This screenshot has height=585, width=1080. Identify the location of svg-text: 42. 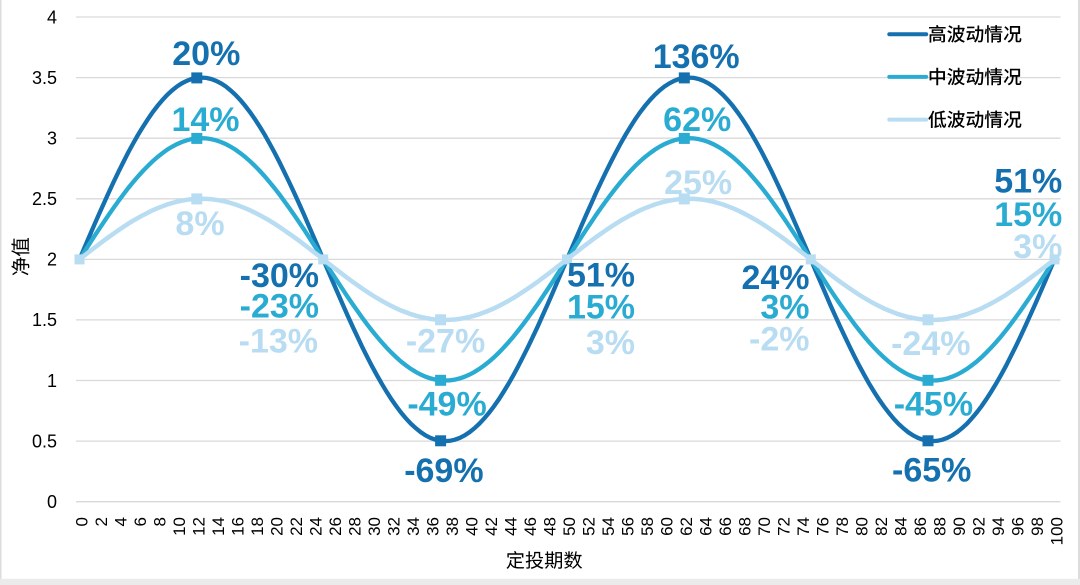
(491, 526).